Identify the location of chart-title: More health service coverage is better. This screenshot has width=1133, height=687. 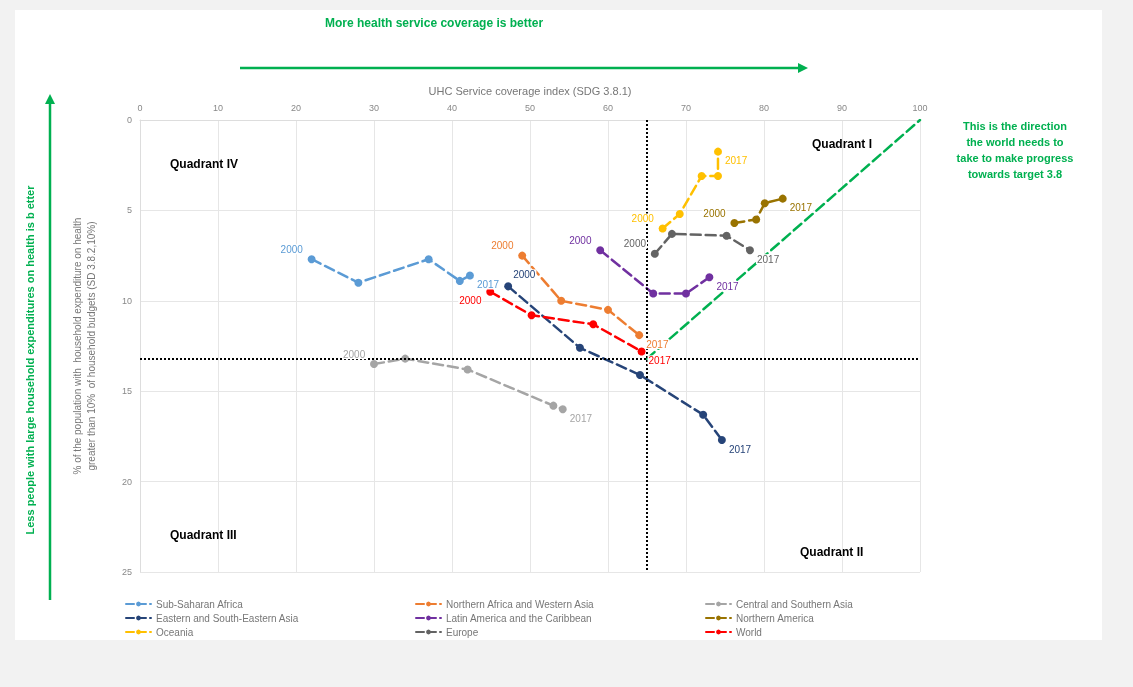
(434, 23).